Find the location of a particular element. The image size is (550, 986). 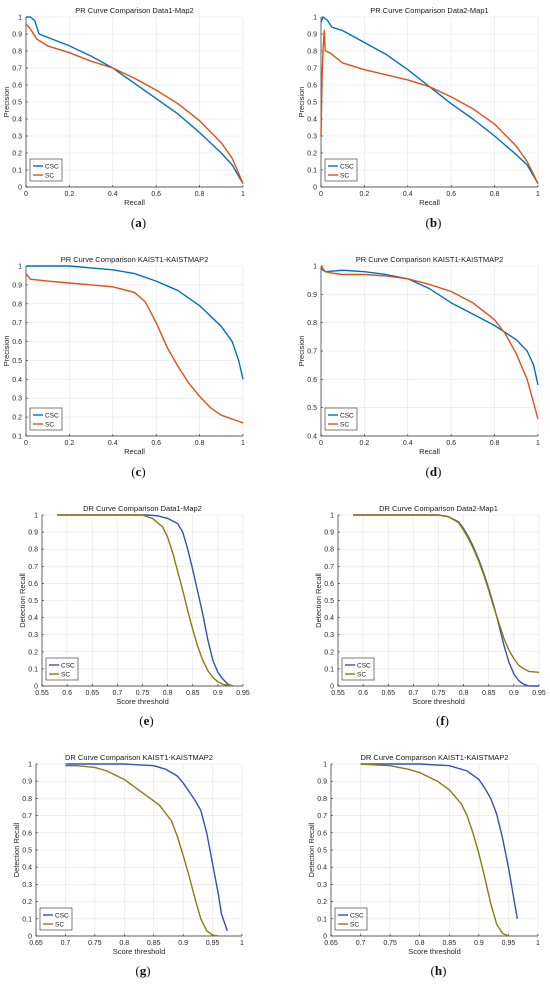

panel-caption-letter: a is located at coordinates (138, 222).